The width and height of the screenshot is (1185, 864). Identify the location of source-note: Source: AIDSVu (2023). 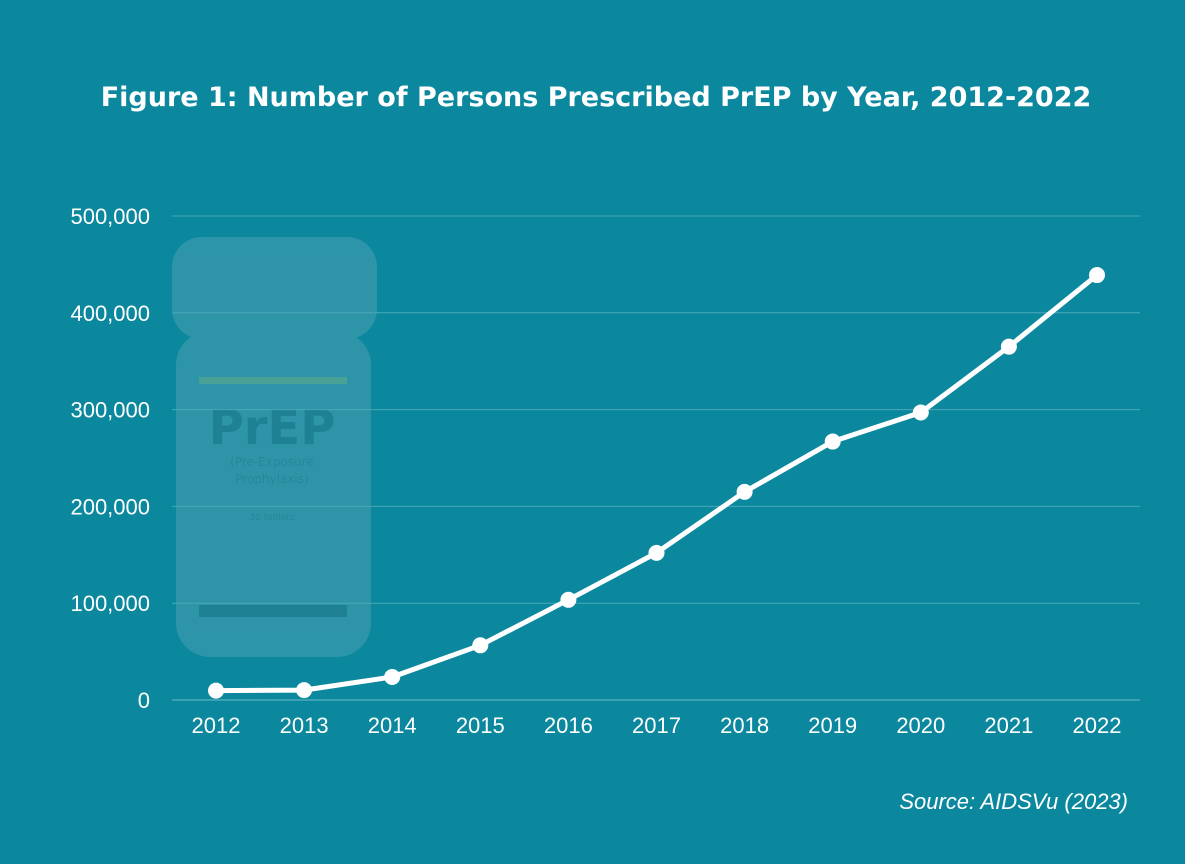
(1013, 801).